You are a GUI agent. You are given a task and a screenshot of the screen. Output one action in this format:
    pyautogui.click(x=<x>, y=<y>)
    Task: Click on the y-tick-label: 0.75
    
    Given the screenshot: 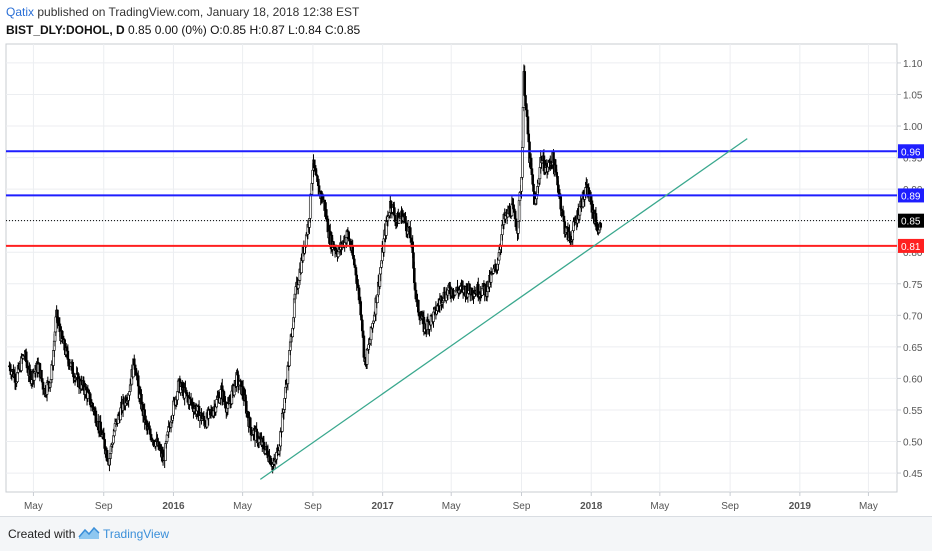 What is the action you would take?
    pyautogui.click(x=913, y=285)
    